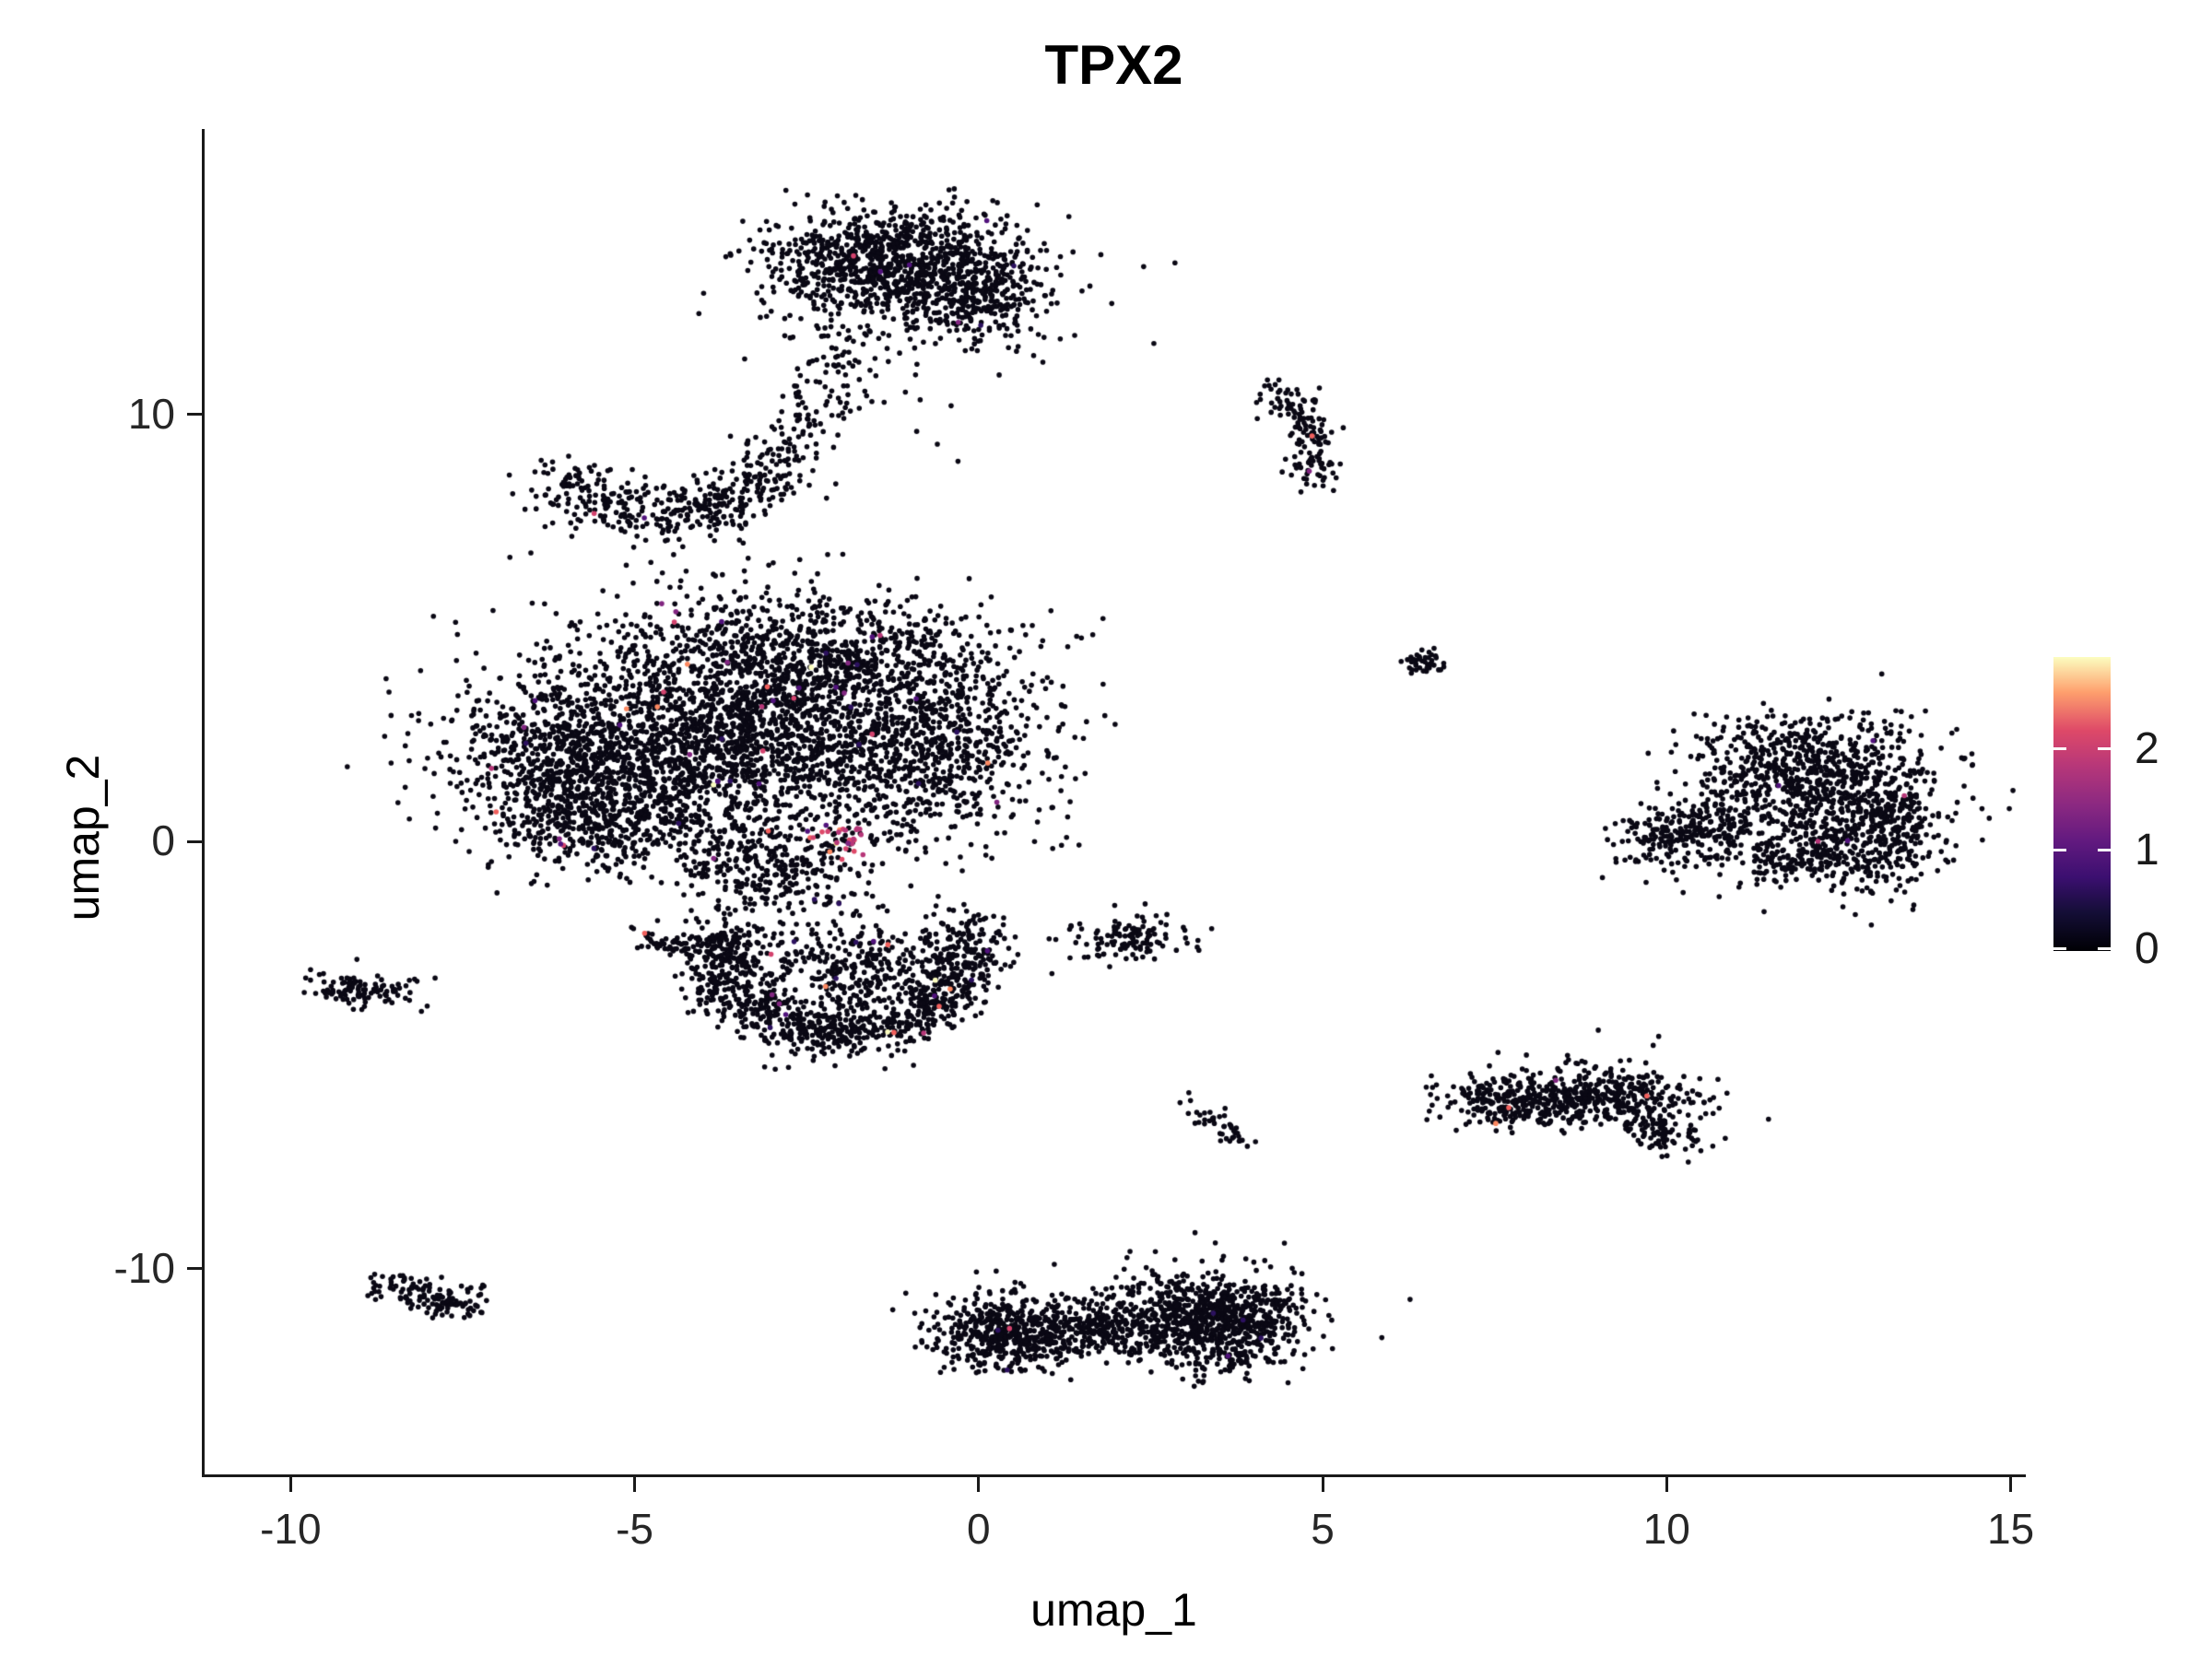 Image resolution: width=2212 pixels, height=1667 pixels. Describe the element at coordinates (1113, 65) in the screenshot. I see `plot-title: TPX2` at that location.